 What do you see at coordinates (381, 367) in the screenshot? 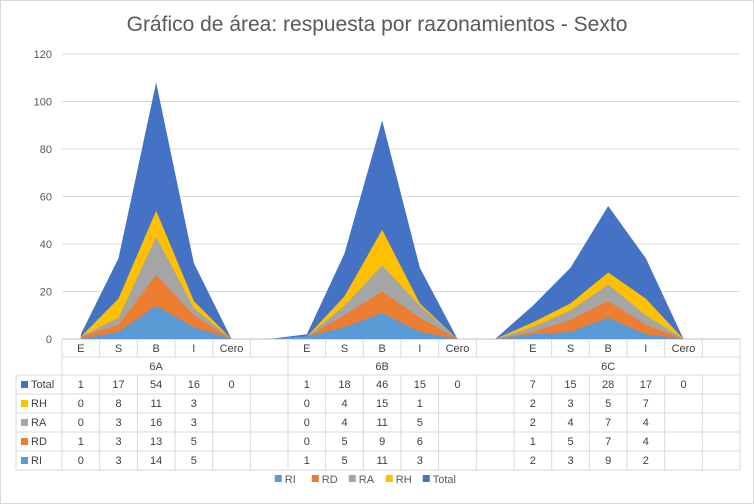
I see `group-label: 6B` at bounding box center [381, 367].